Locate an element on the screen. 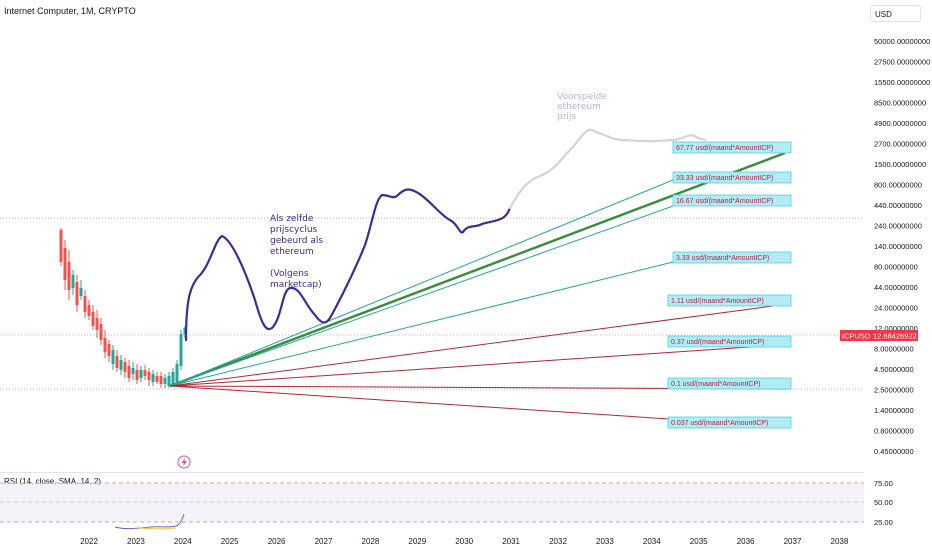 Image resolution: width=932 pixels, height=550 pixels. x-tick-label: 2022 is located at coordinates (89, 541).